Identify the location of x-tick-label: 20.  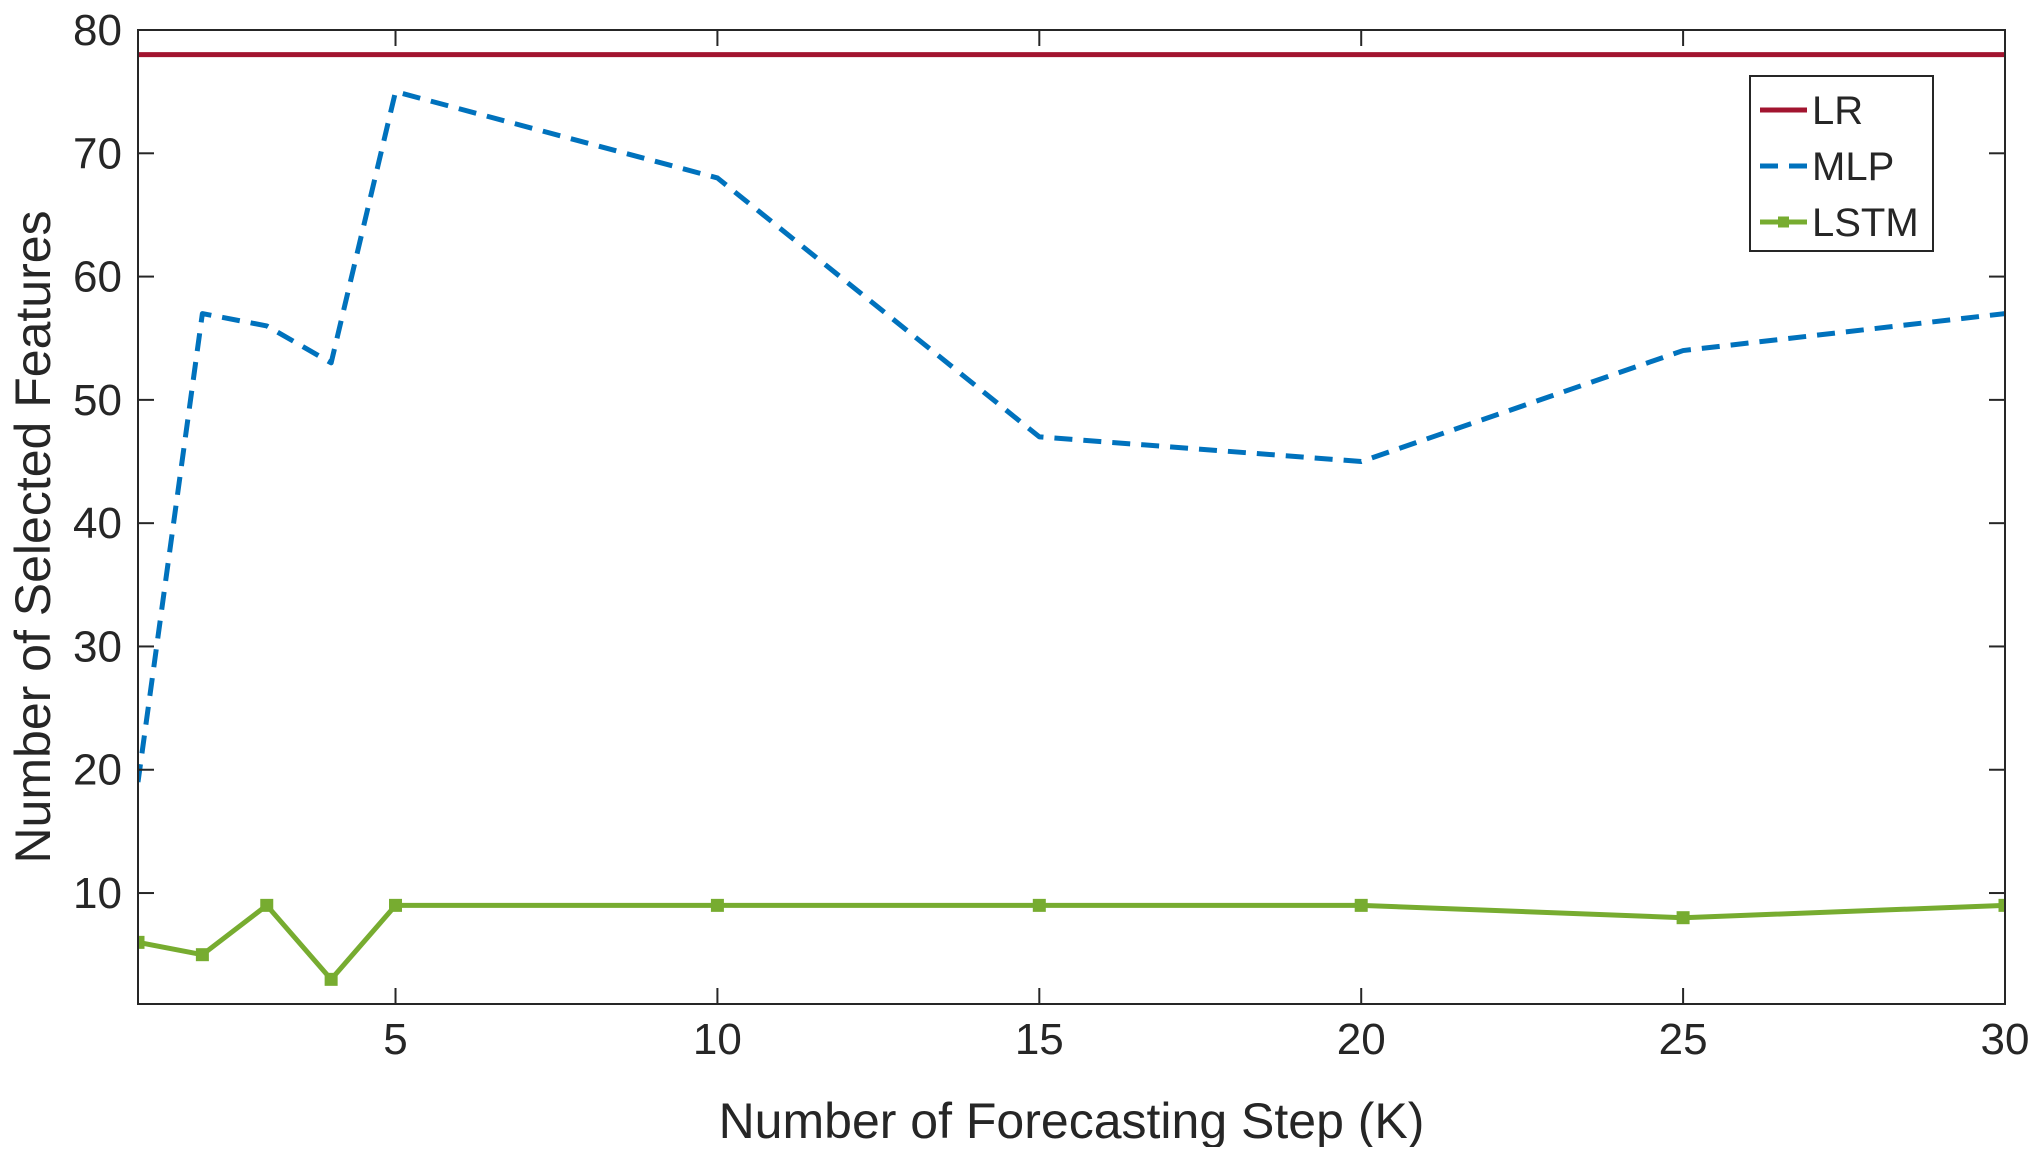
(1361, 1039).